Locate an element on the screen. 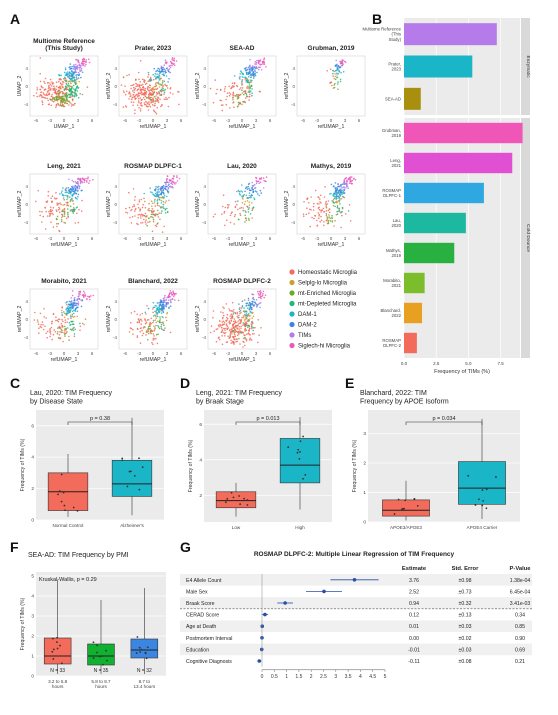  umap-plot-area is located at coordinates (242, 86).